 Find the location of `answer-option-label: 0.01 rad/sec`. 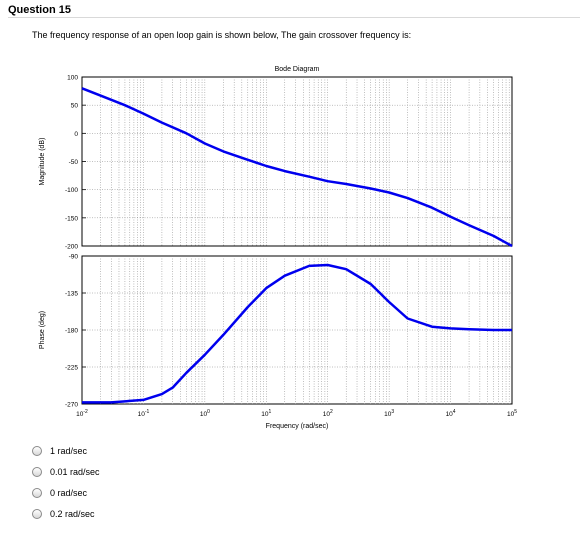

answer-option-label: 0.01 rad/sec is located at coordinates (75, 472).